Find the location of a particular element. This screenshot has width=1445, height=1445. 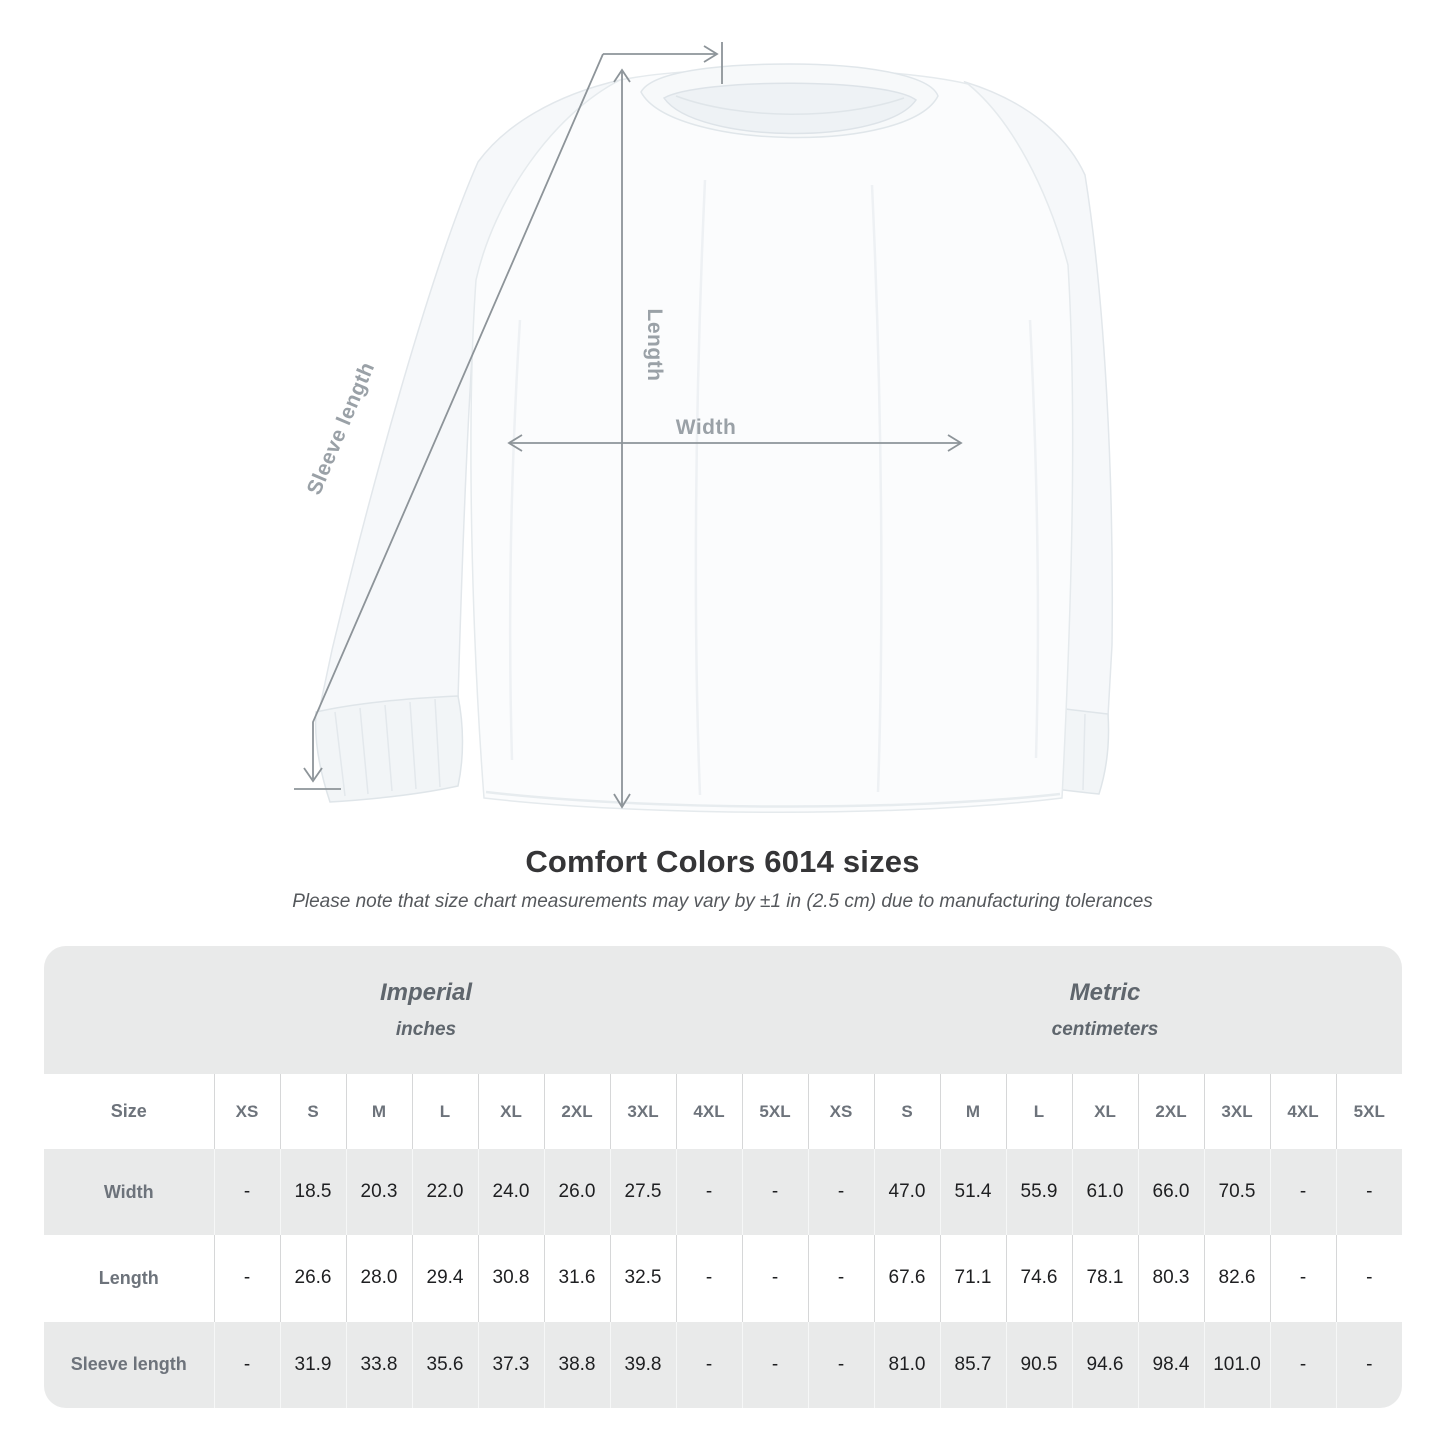

size-col-header: 4XL is located at coordinates (1302, 1111).